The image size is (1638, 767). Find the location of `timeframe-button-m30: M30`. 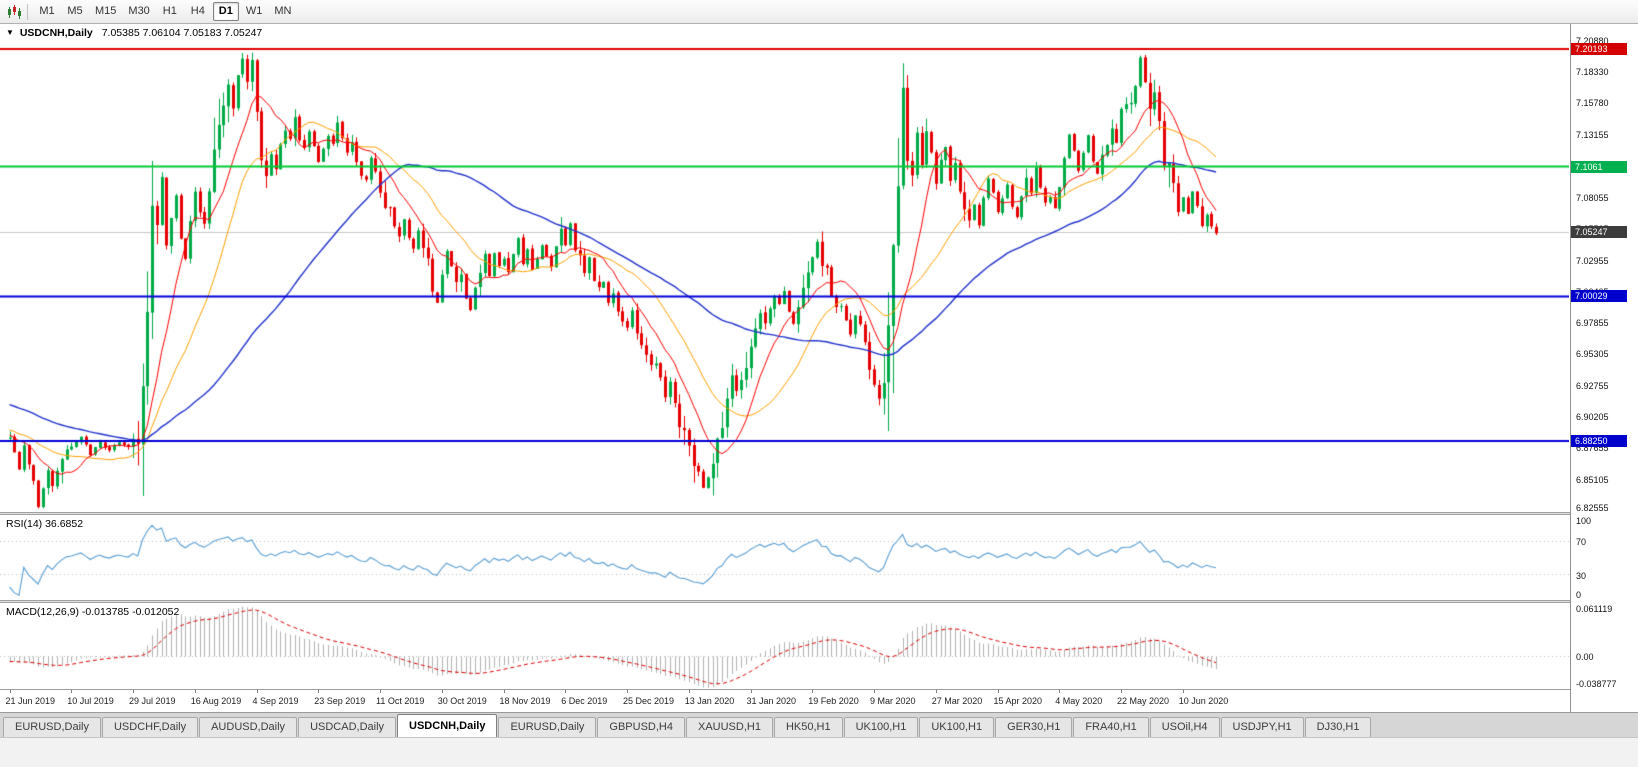

timeframe-button-m30: M30 is located at coordinates (139, 11).